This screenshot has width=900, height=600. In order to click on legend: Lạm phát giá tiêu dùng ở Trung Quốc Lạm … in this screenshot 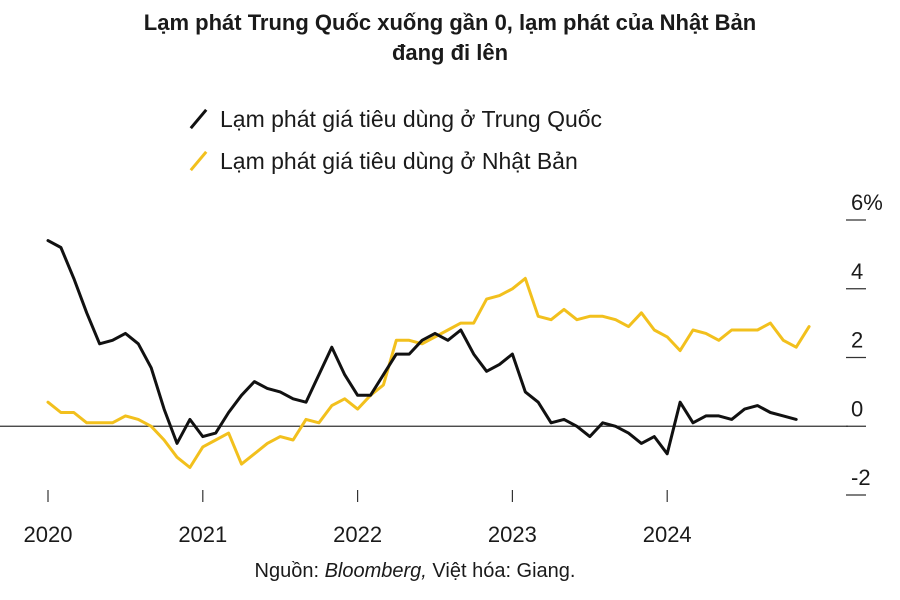, I will do `click(396, 140)`.